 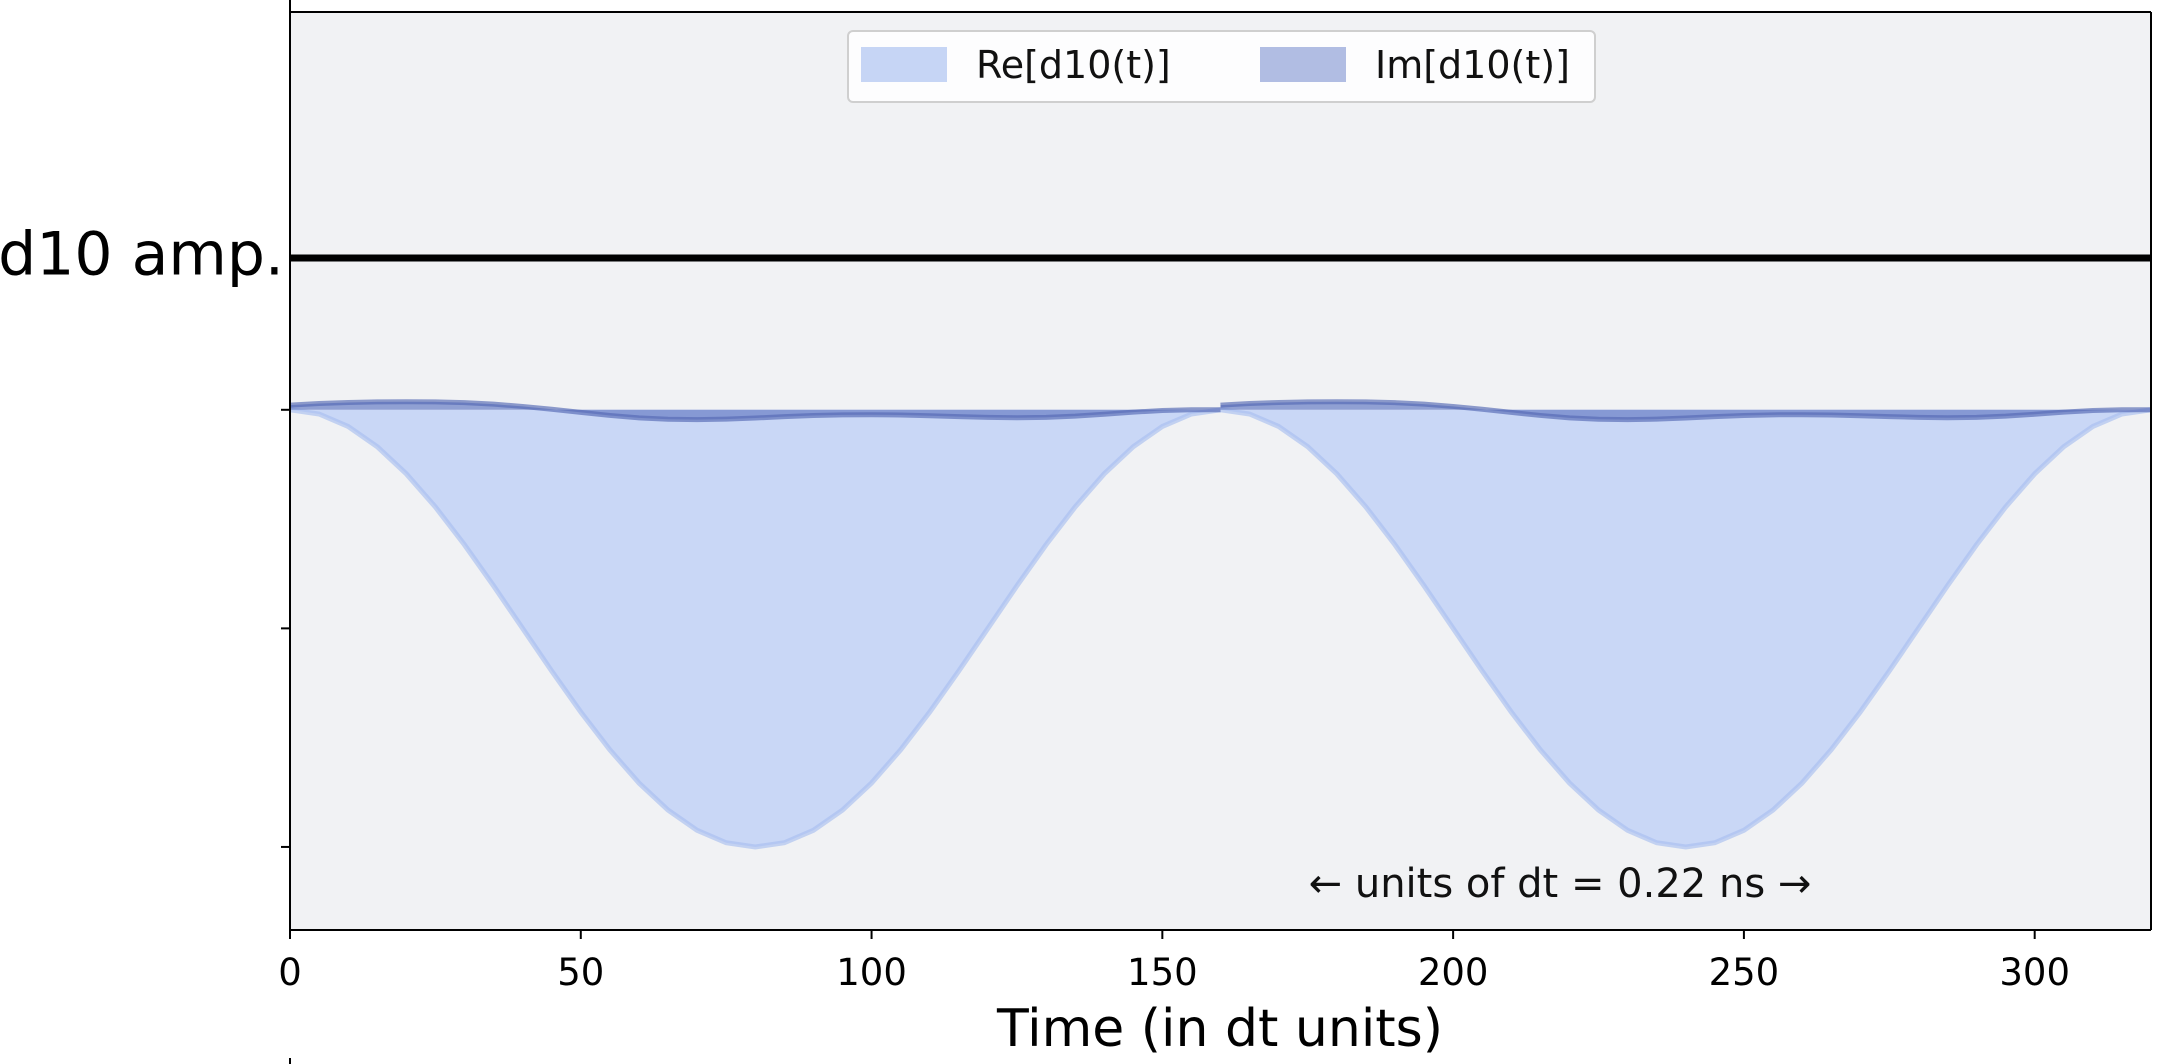 What do you see at coordinates (142, 255) in the screenshot?
I see `channel-label: d10 amp.` at bounding box center [142, 255].